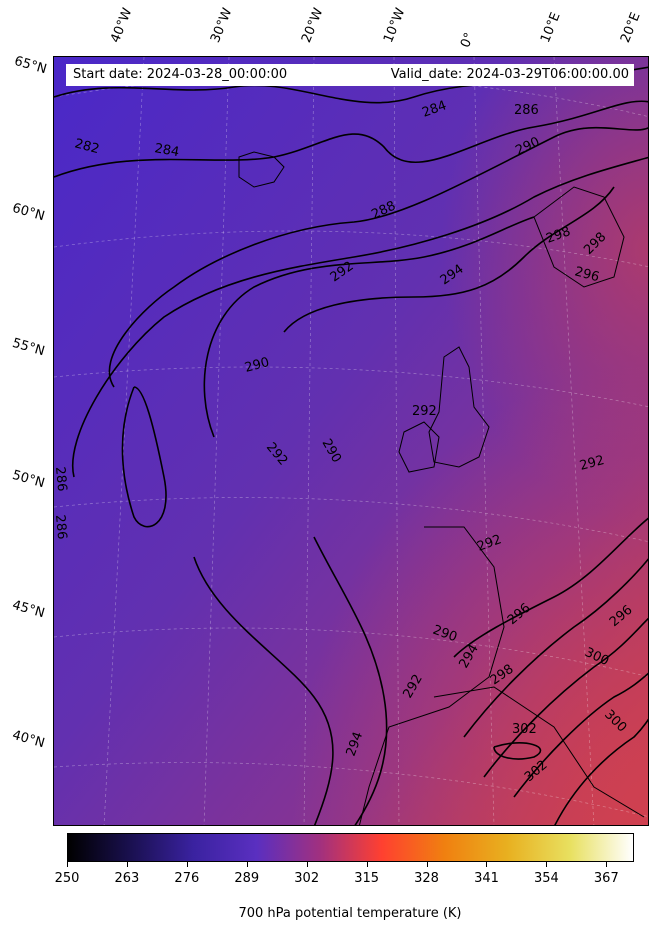  Describe the element at coordinates (631, 27) in the screenshot. I see `lon-label-20e: 20°E` at that location.